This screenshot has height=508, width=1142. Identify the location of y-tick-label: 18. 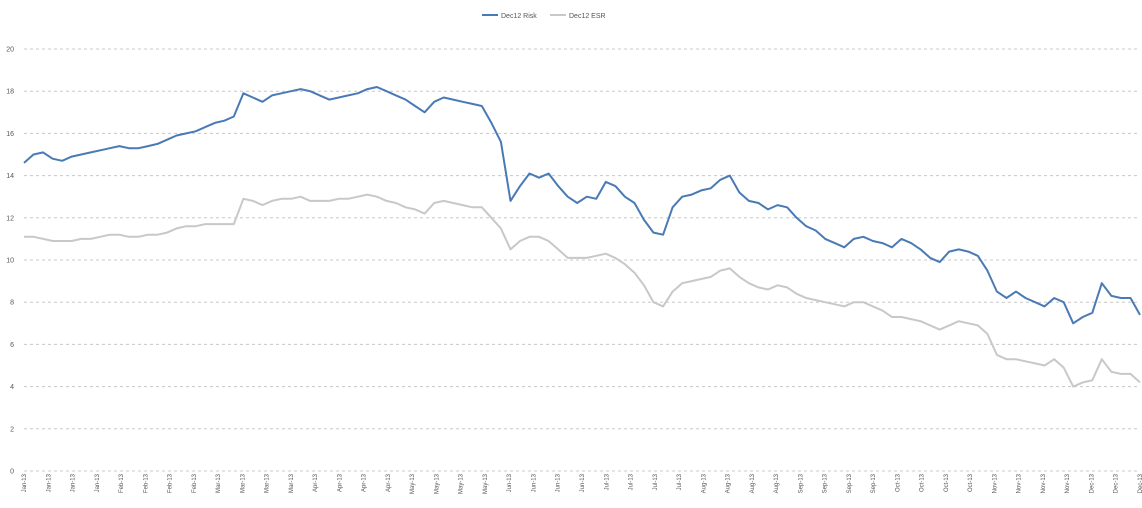
(10, 92).